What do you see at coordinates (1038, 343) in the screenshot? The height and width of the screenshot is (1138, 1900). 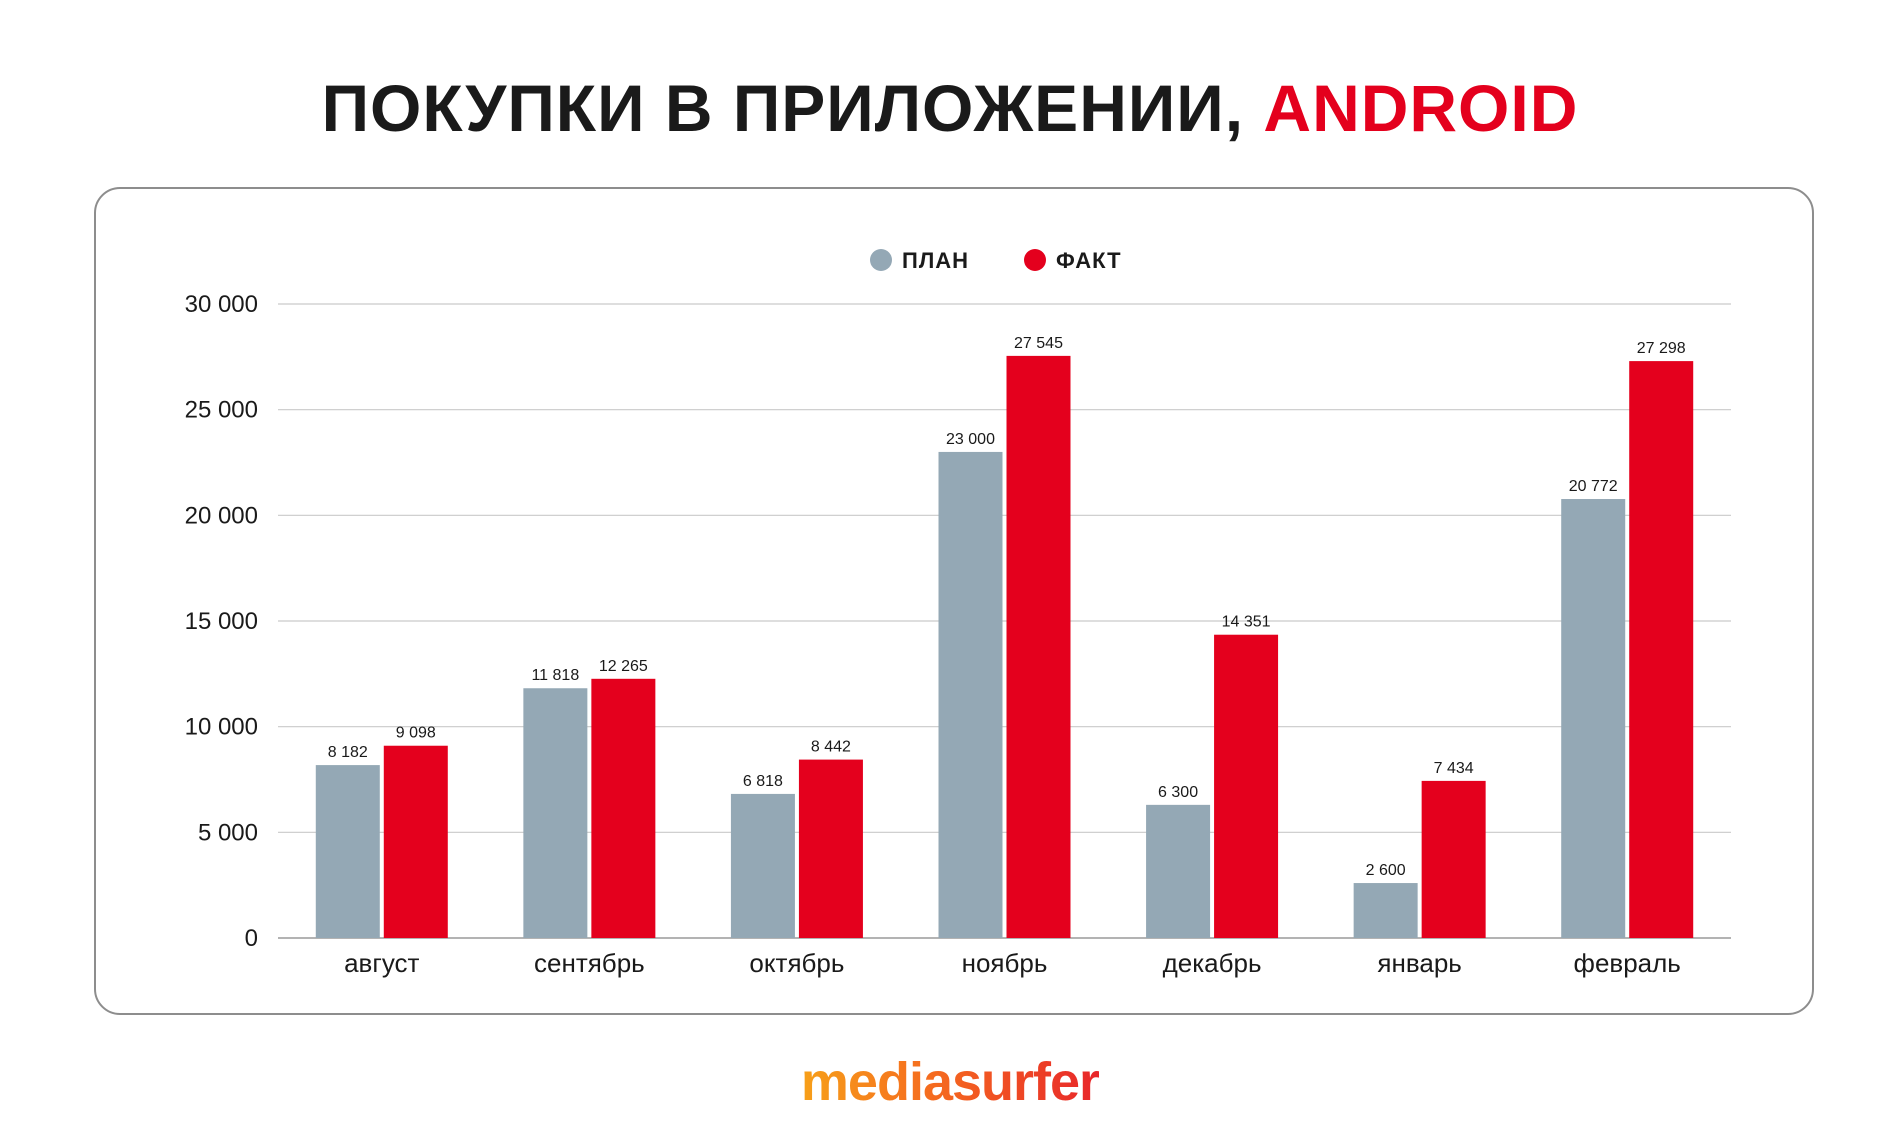 I see `data-label-fact: 27 545` at bounding box center [1038, 343].